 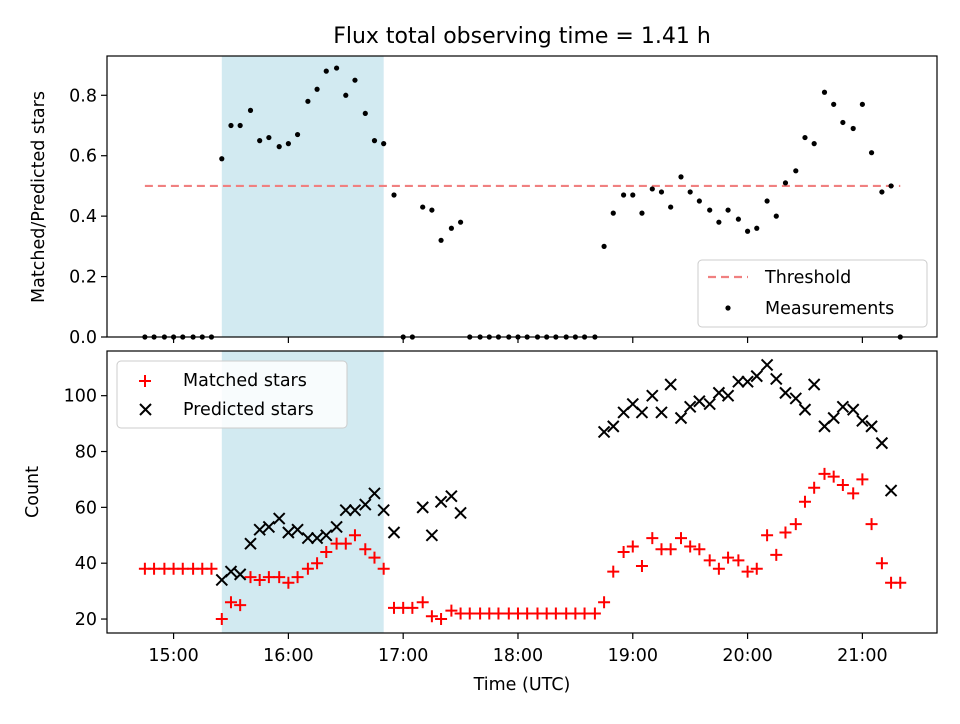 I want to click on legend-matched-swatch, so click(x=145, y=381).